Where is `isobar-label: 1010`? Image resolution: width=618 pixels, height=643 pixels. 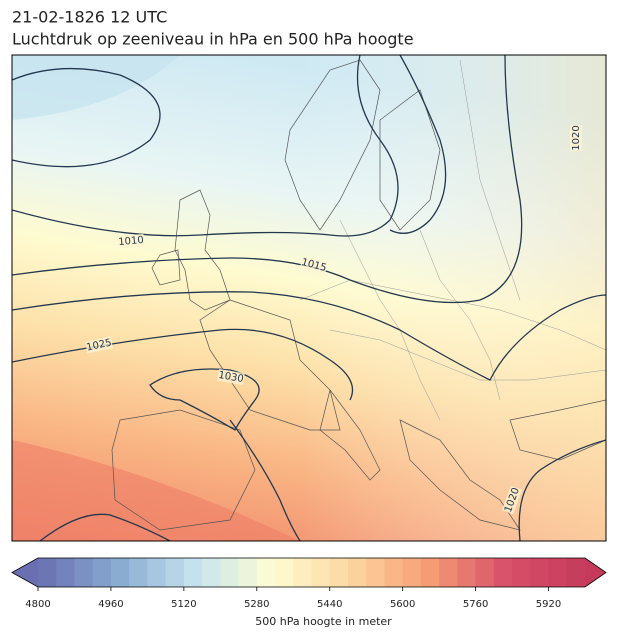
isobar-label: 1010 is located at coordinates (131, 241).